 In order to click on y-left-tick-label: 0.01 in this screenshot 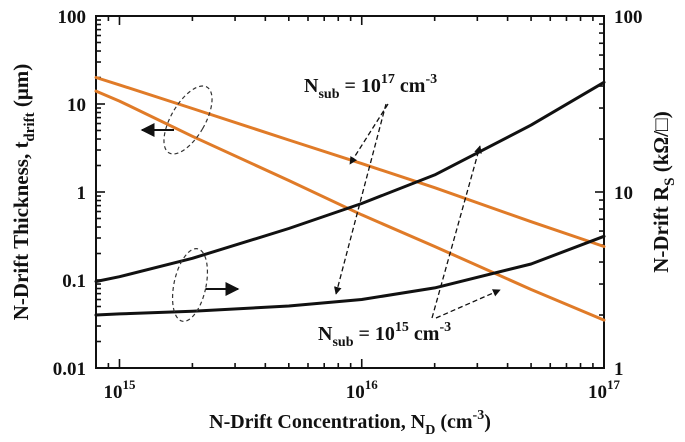, I will do `click(69, 369)`.